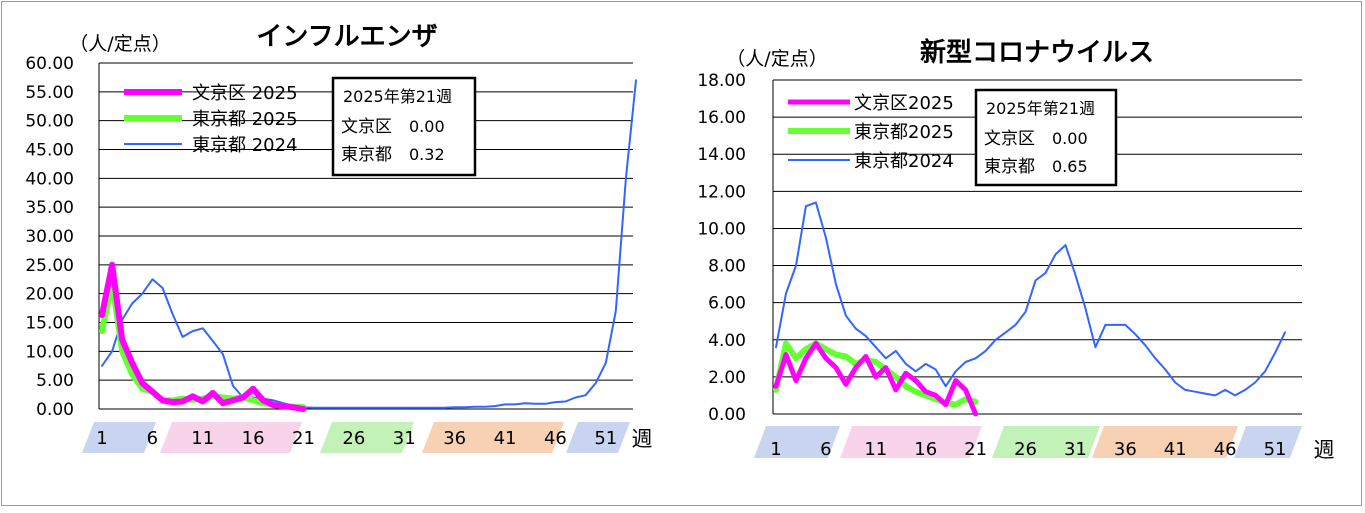 The height and width of the screenshot is (513, 1365). What do you see at coordinates (49, 266) in the screenshot?
I see `y-tick-label: 25.00` at bounding box center [49, 266].